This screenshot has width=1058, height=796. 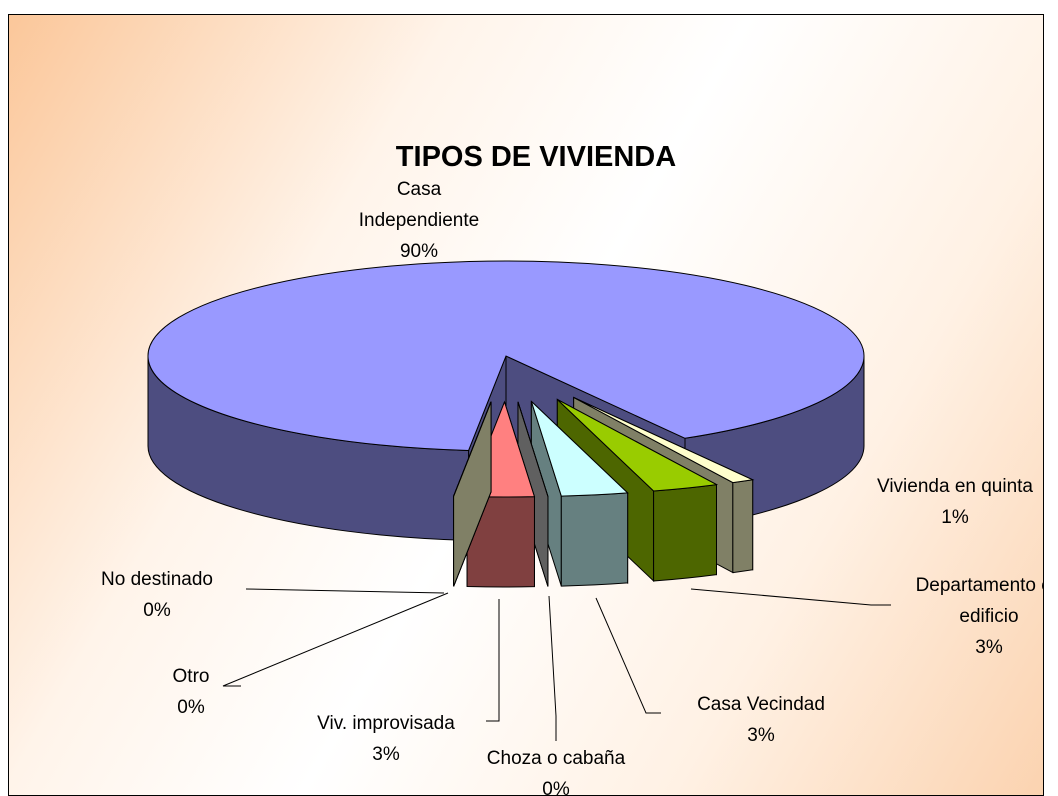 What do you see at coordinates (157, 579) in the screenshot?
I see `slice-label: No destinado` at bounding box center [157, 579].